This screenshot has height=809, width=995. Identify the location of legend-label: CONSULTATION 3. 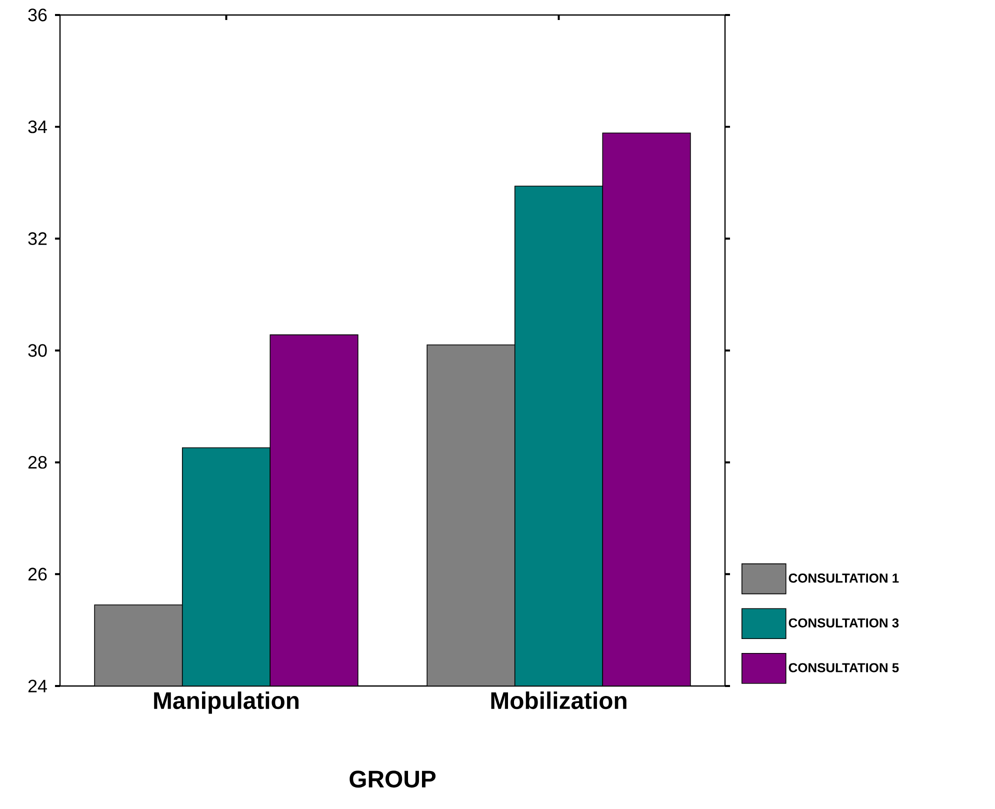
(843, 623).